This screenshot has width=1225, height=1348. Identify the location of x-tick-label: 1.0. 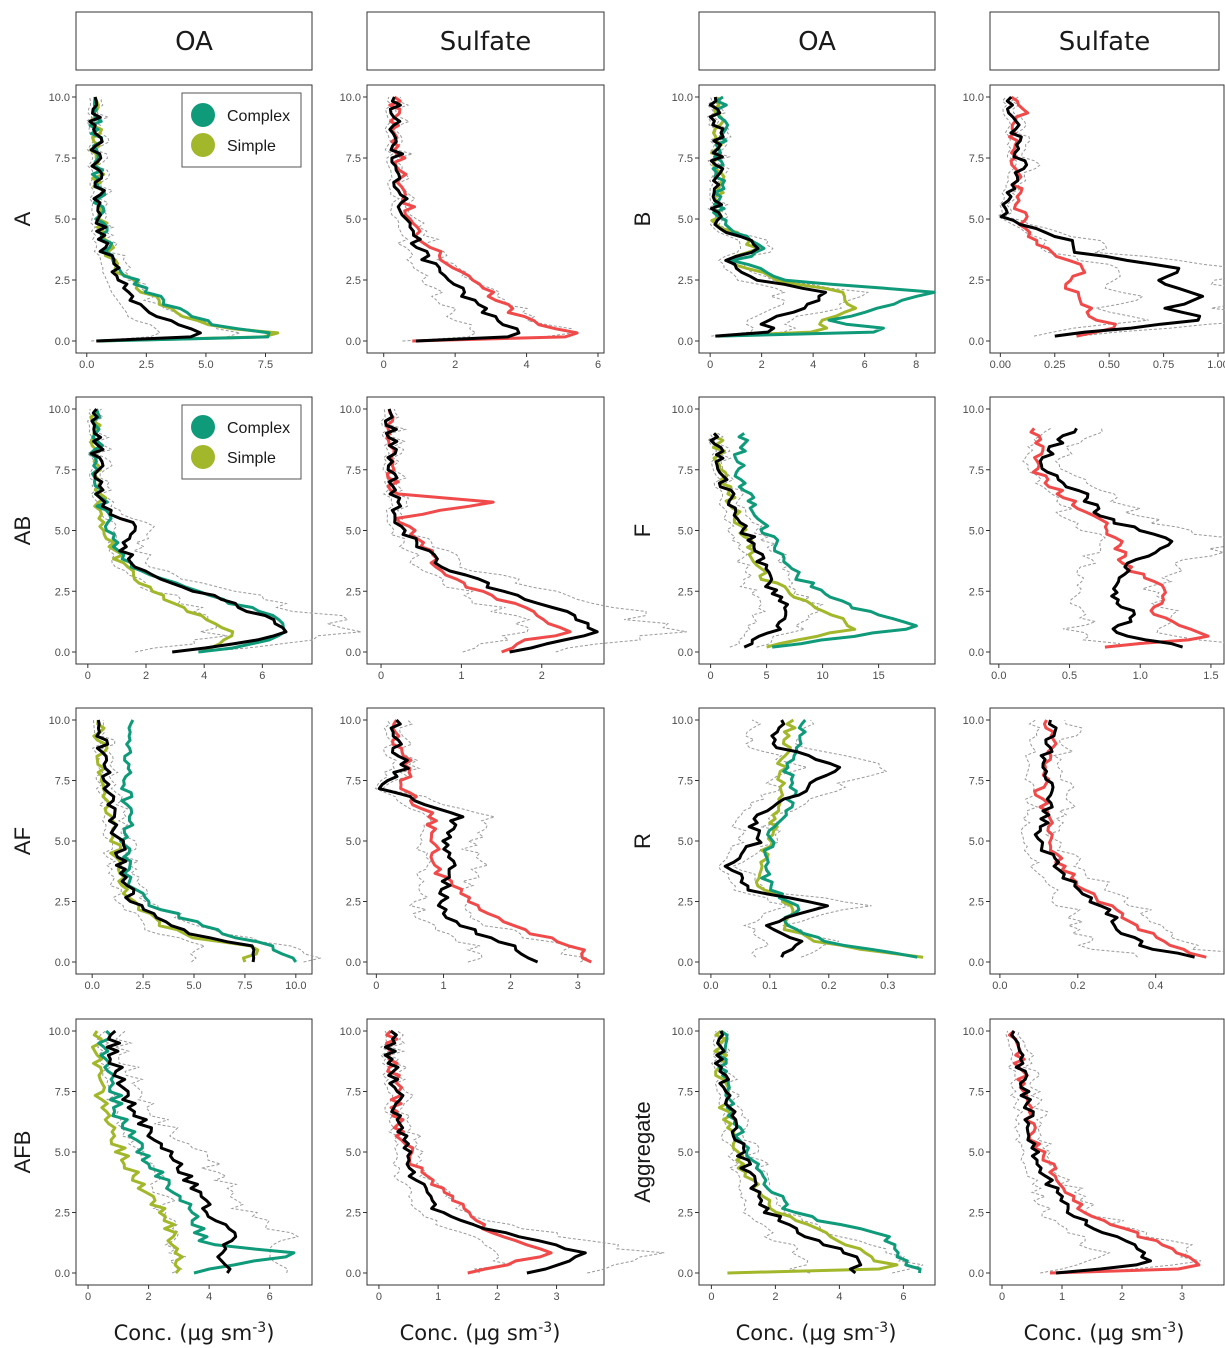
(1140, 676).